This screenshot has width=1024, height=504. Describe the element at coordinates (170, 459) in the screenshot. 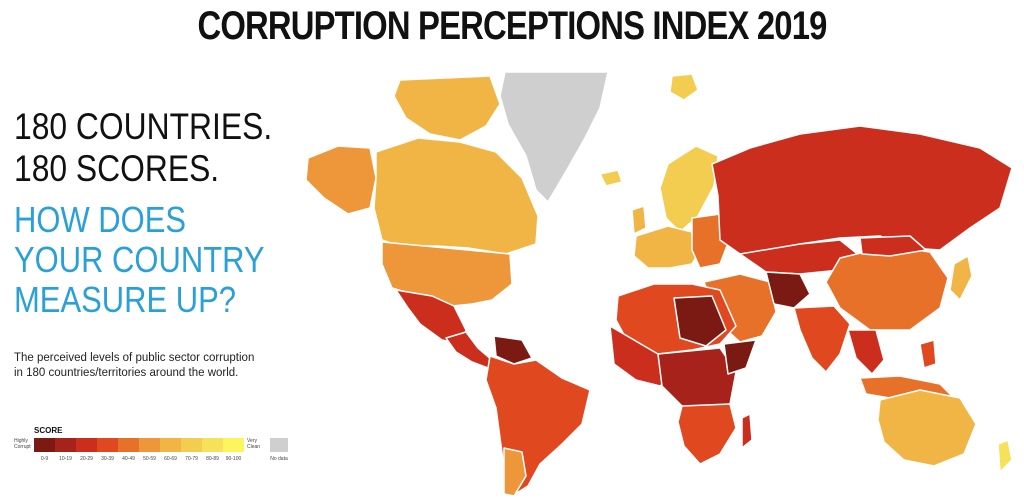

I see `legend-range-label: 60-69` at that location.